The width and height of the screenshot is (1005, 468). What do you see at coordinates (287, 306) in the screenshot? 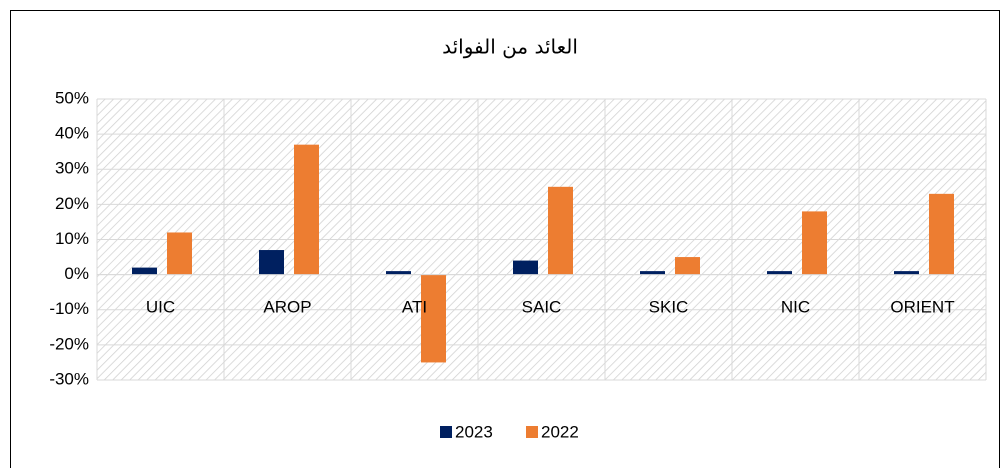
I see `x-tick-label: AROP` at bounding box center [287, 306].